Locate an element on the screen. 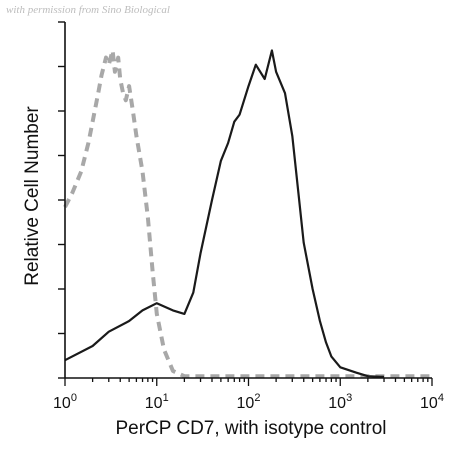  x-tick-label: 10³ is located at coordinates (340, 402).